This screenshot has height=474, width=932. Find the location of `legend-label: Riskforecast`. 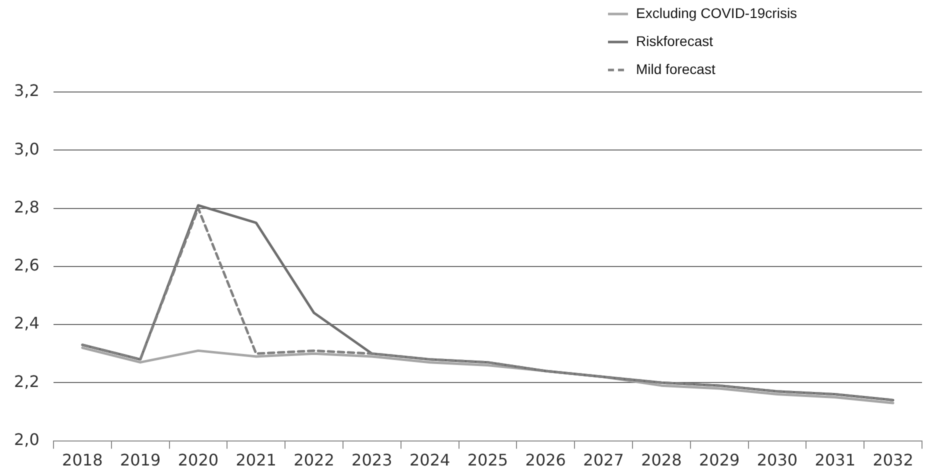

legend-label: Riskforecast is located at coordinates (675, 40).